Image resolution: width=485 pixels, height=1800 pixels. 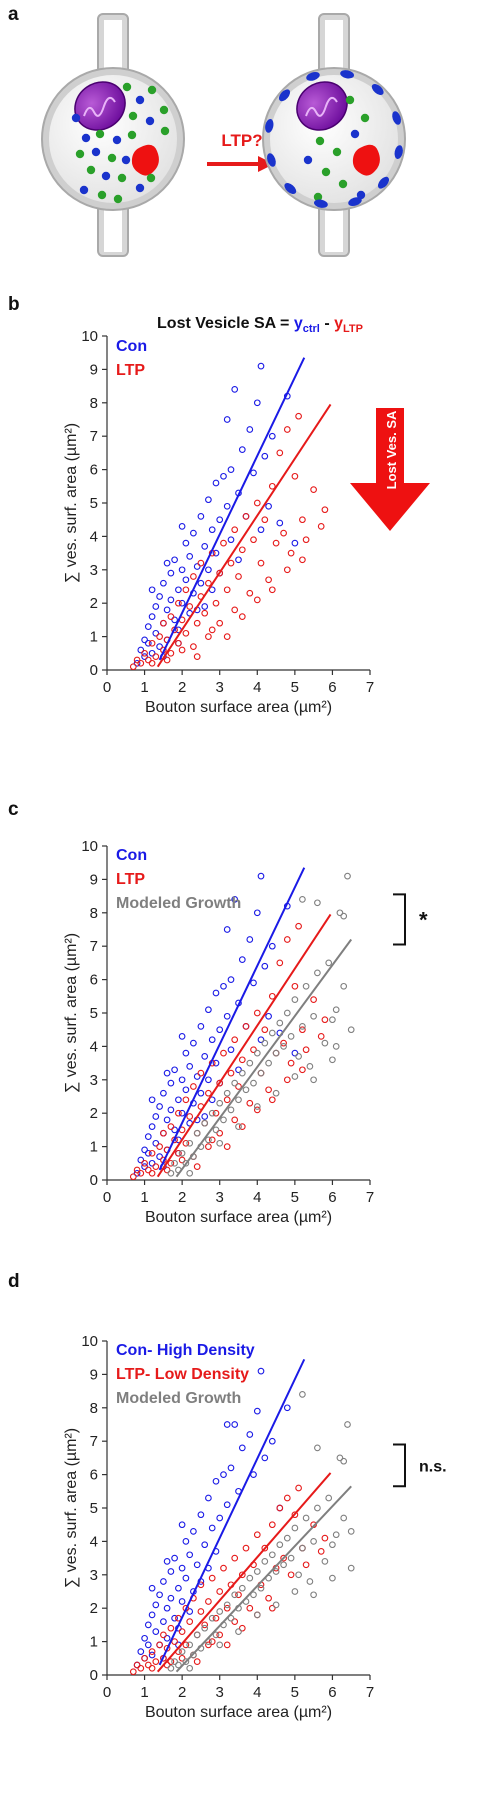 What do you see at coordinates (13, 14) in the screenshot?
I see `panel-a-label: a` at bounding box center [13, 14].